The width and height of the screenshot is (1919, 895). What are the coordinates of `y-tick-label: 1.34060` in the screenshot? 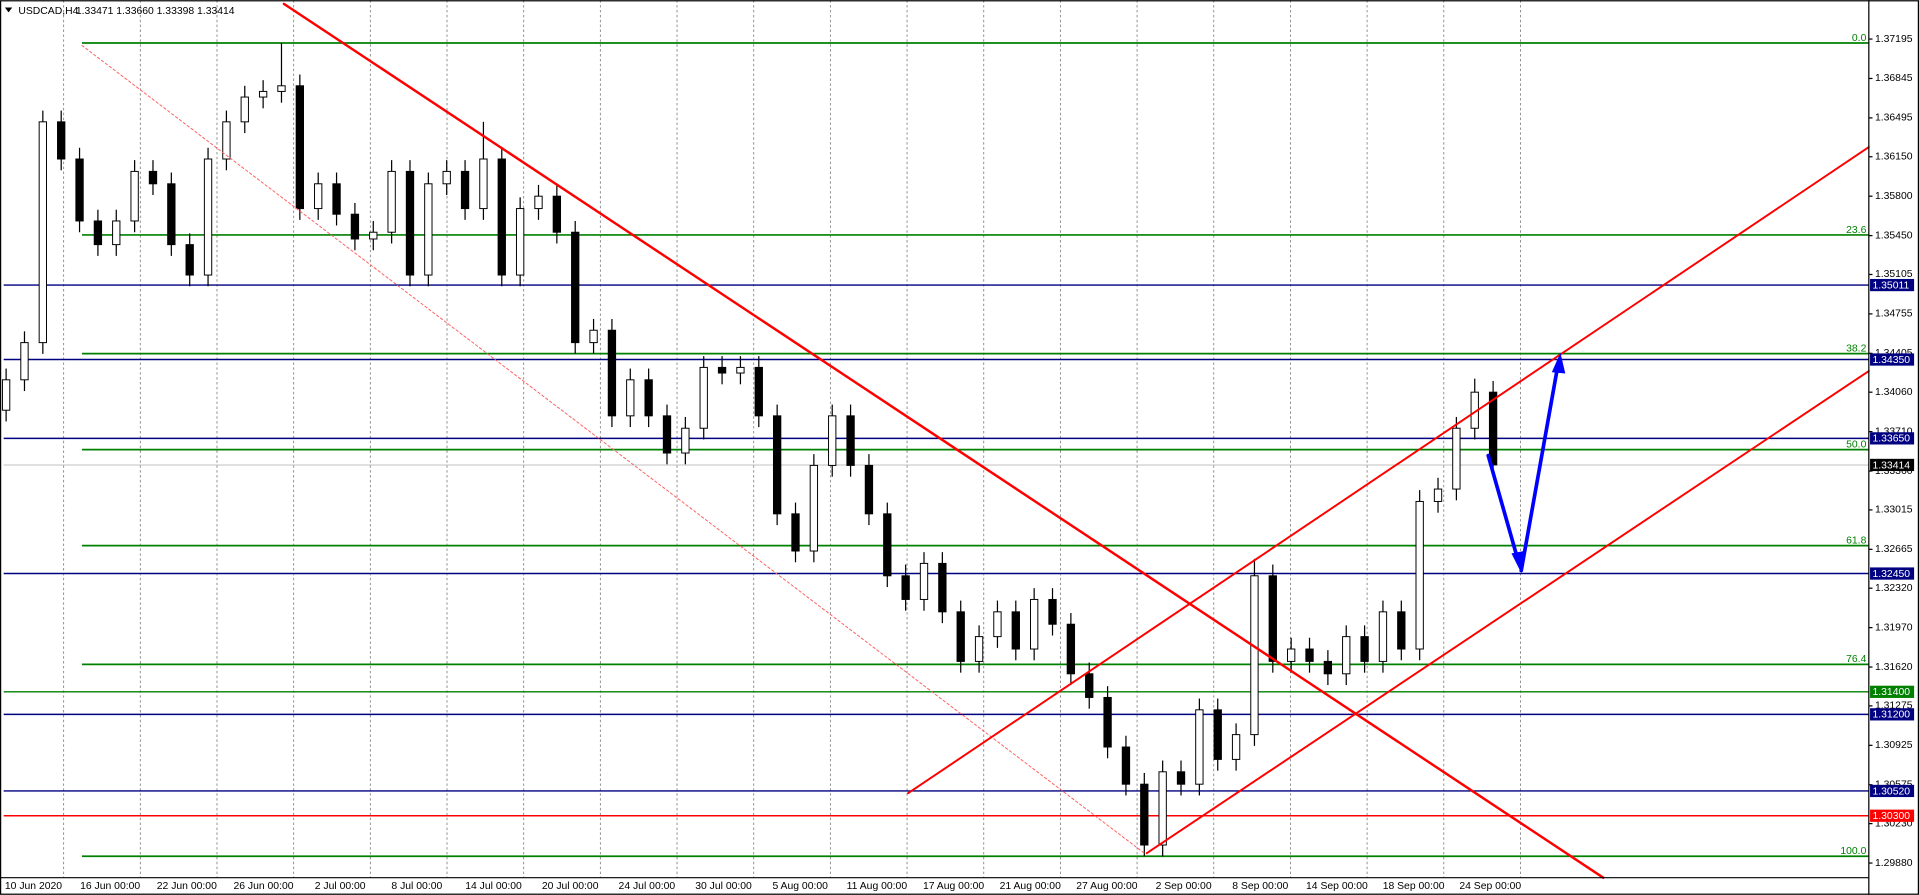 It's located at (1894, 392).